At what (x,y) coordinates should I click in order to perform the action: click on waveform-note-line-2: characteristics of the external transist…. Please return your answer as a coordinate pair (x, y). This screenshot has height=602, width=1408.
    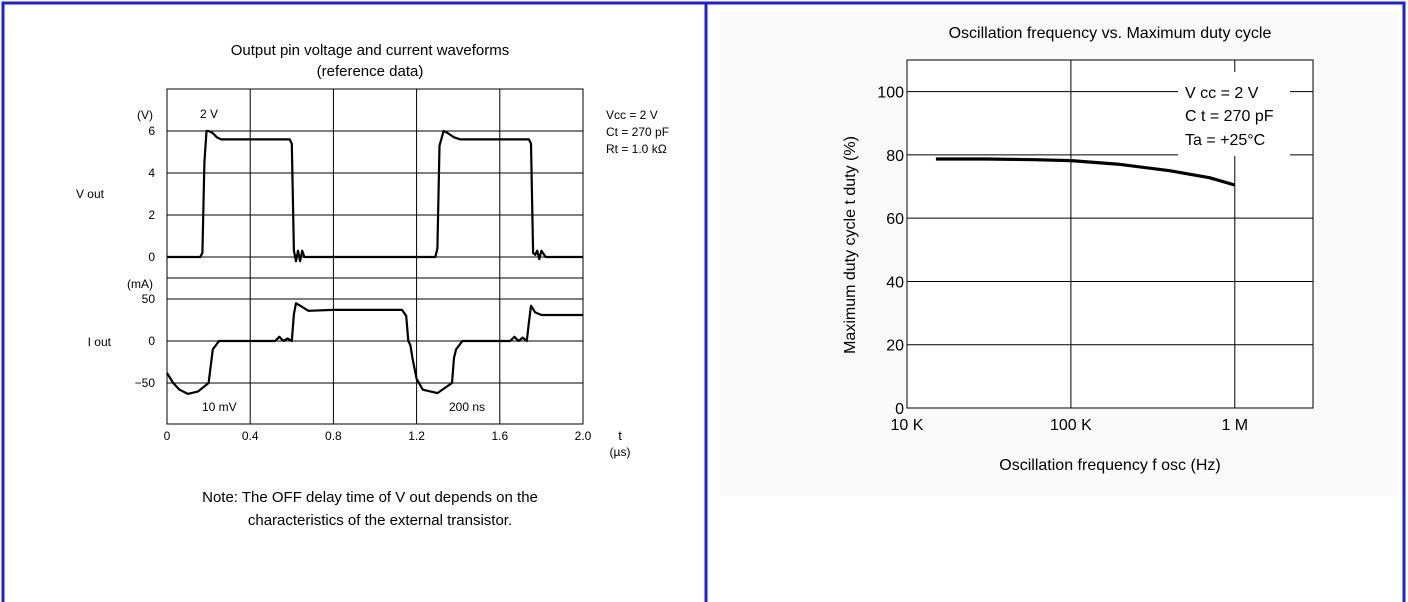
    Looking at the image, I should click on (380, 520).